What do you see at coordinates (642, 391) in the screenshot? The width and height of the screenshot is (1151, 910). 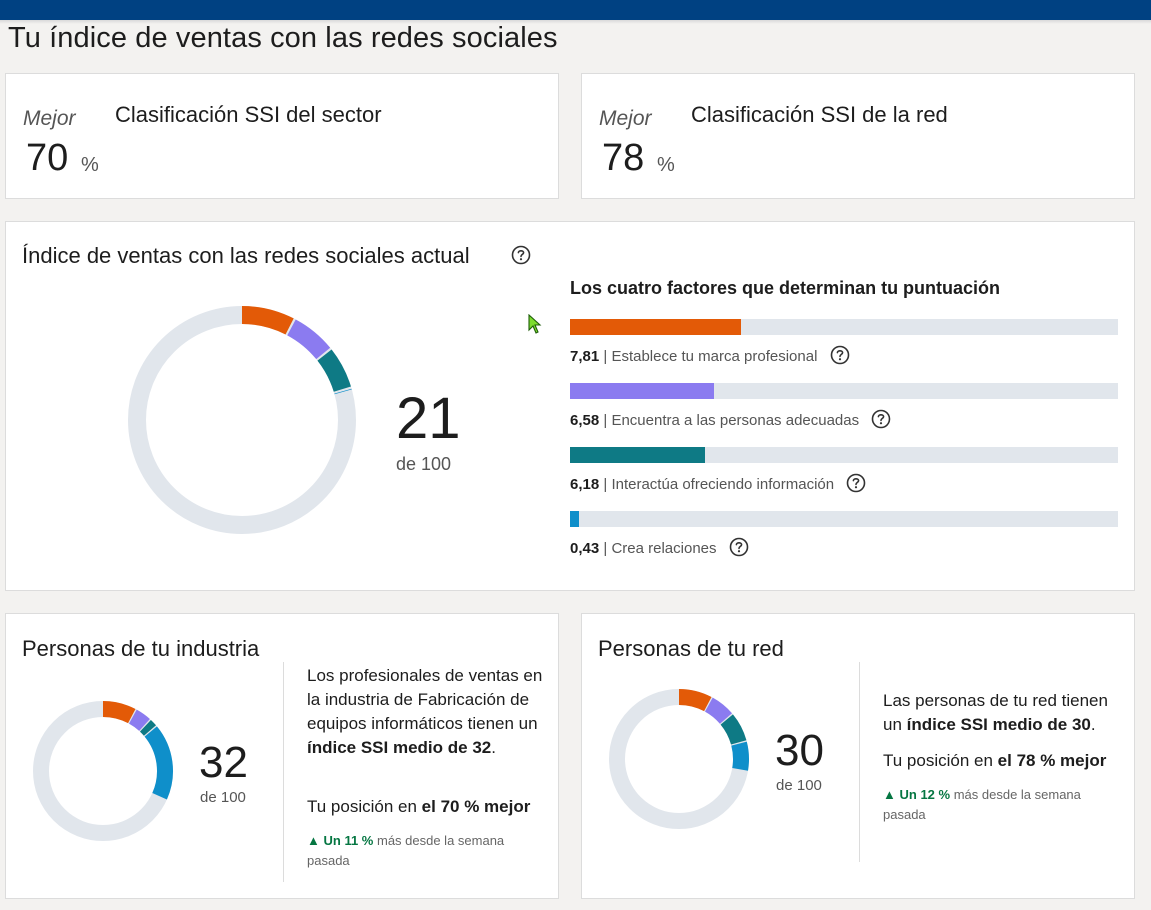 I see `factor-bar-prospect` at bounding box center [642, 391].